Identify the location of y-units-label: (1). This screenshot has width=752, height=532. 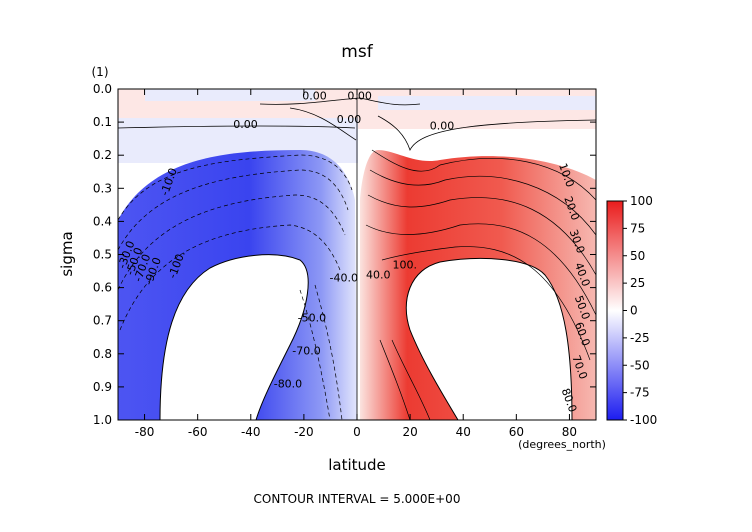
(100, 72).